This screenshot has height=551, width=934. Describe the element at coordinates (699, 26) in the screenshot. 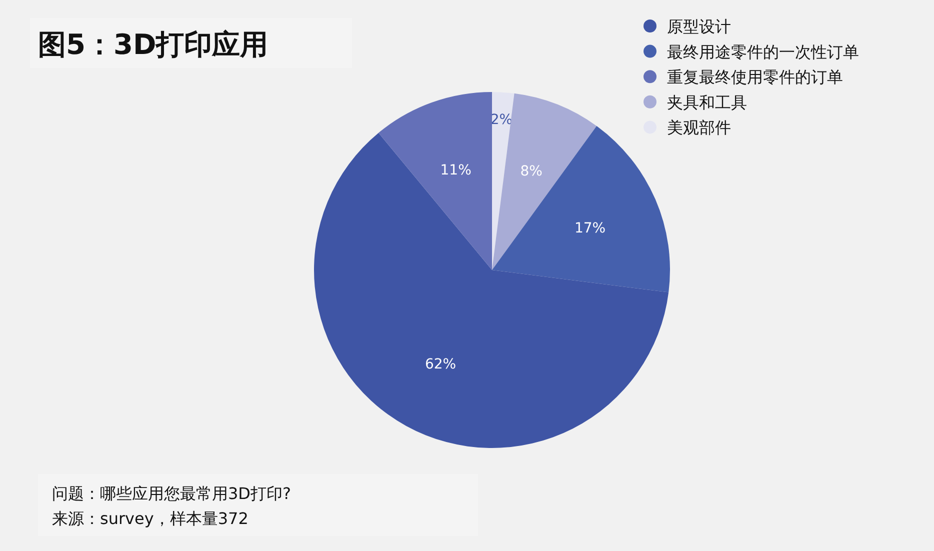

I see `legend-label: 原型设计` at that location.